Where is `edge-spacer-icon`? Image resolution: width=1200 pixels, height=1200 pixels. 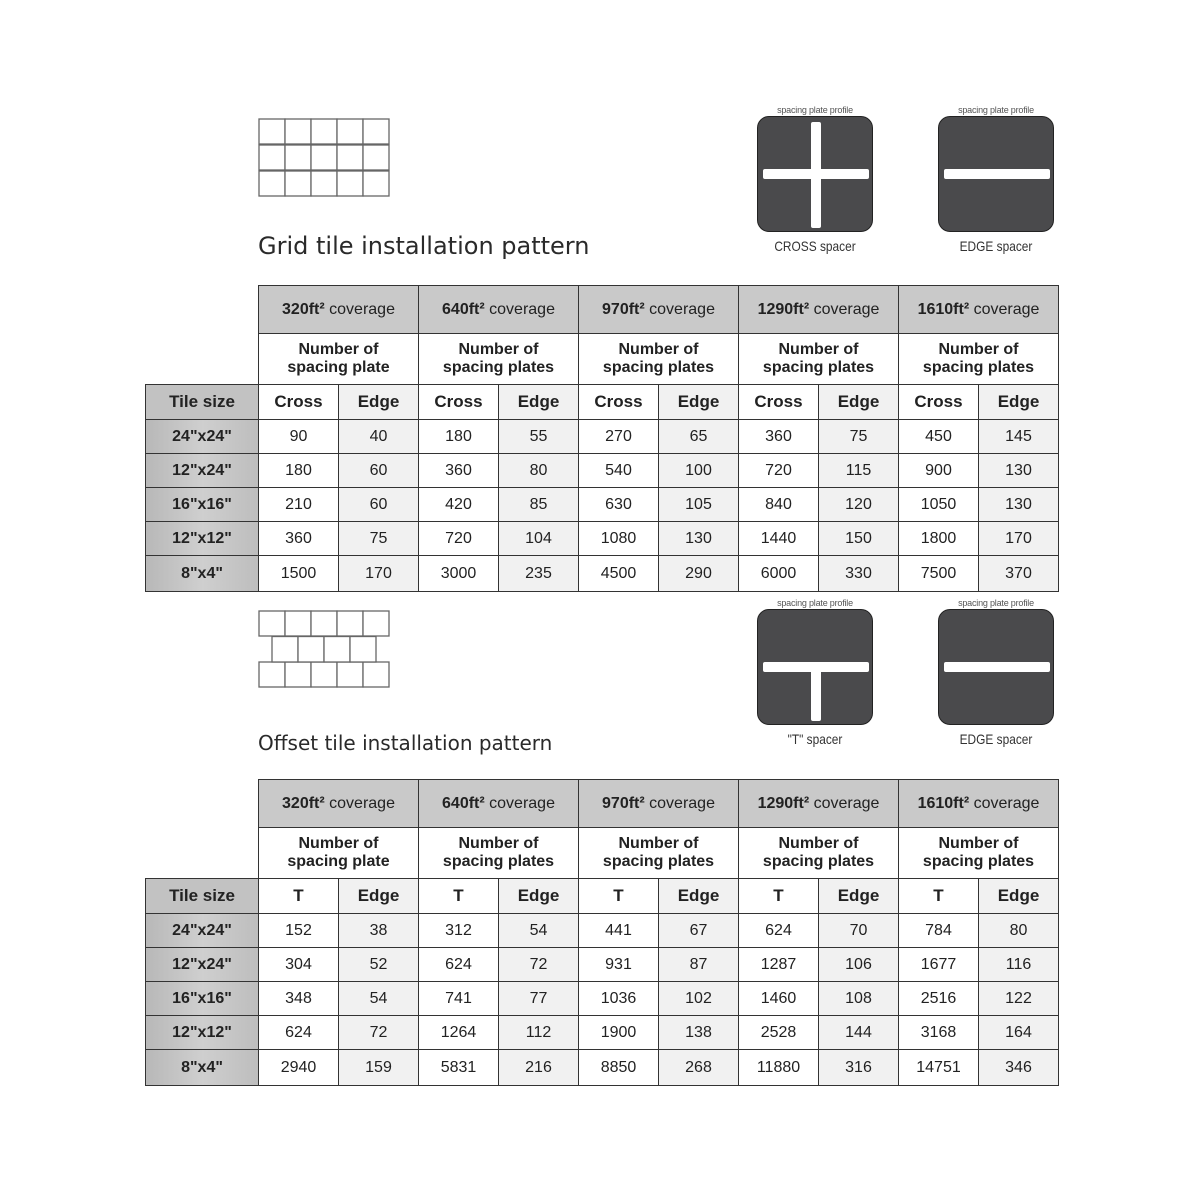 edge-spacer-icon is located at coordinates (996, 667).